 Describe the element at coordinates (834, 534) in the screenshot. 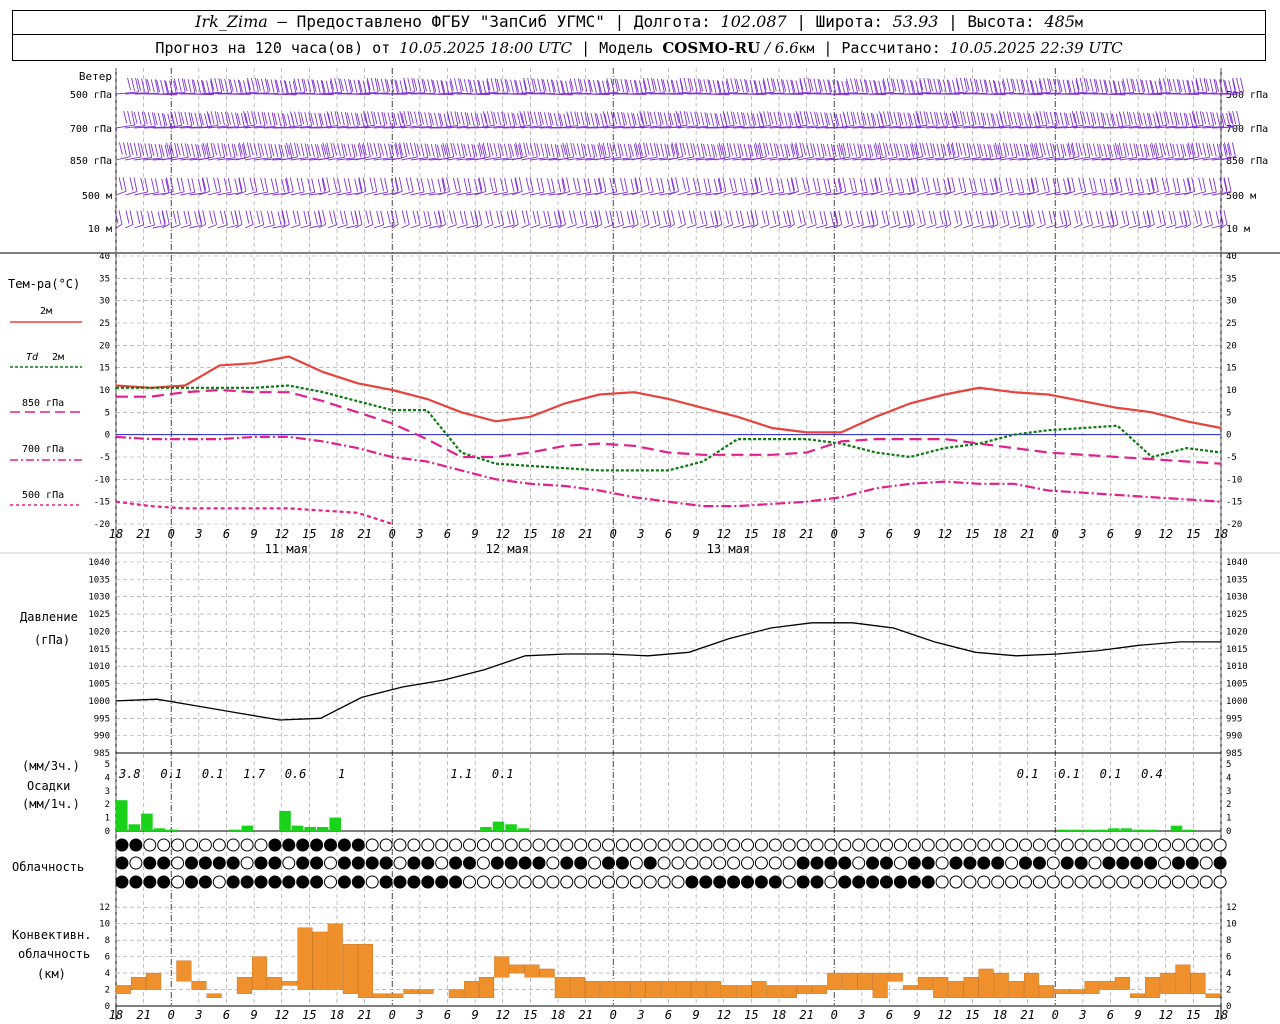

I see `time-tick-label: 0` at that location.